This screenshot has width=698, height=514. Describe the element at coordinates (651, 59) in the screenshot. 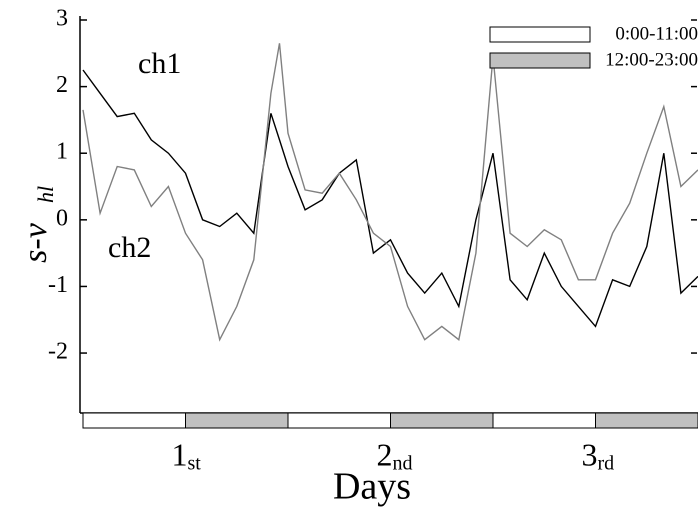

I see `legend-label: 12:00-23:00` at that location.